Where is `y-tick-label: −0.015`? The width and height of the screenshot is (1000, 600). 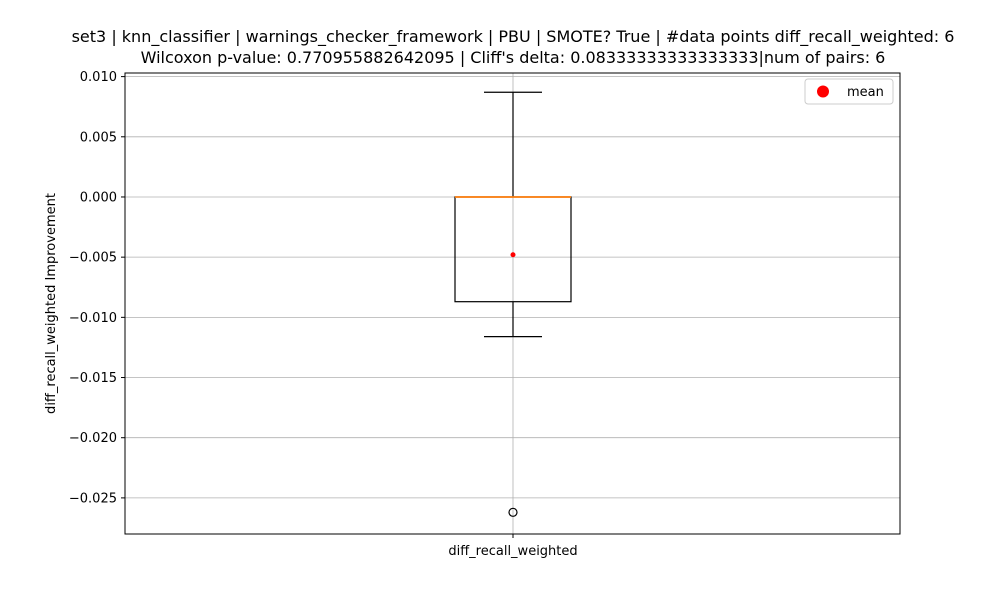
y-tick-label: −0.015 is located at coordinates (93, 378).